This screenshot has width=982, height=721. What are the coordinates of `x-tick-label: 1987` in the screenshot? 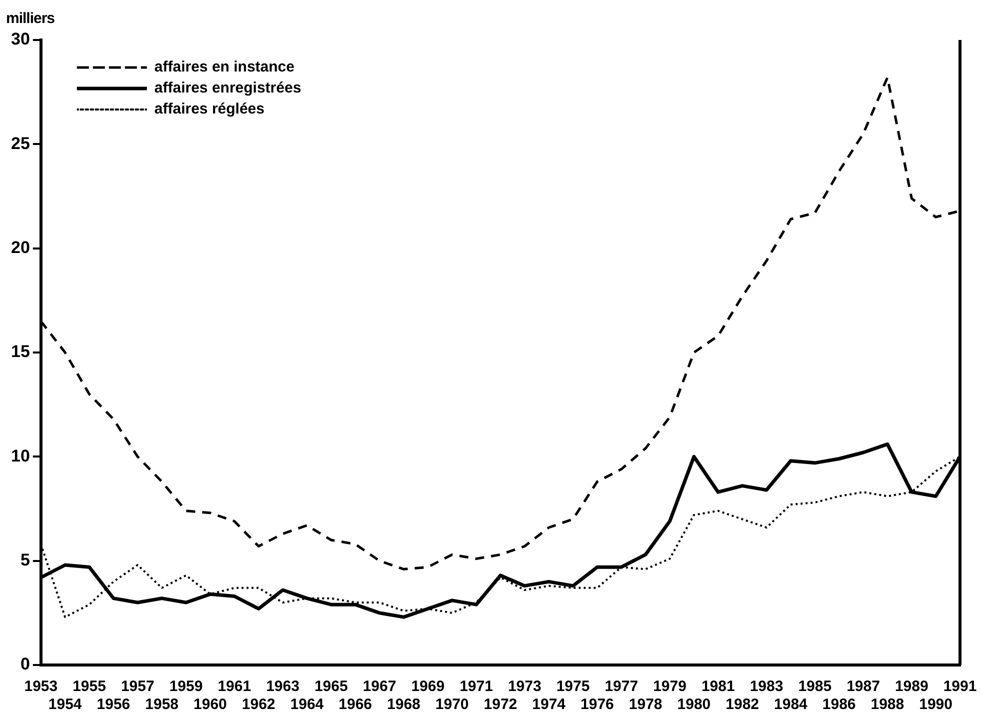 It's located at (863, 687).